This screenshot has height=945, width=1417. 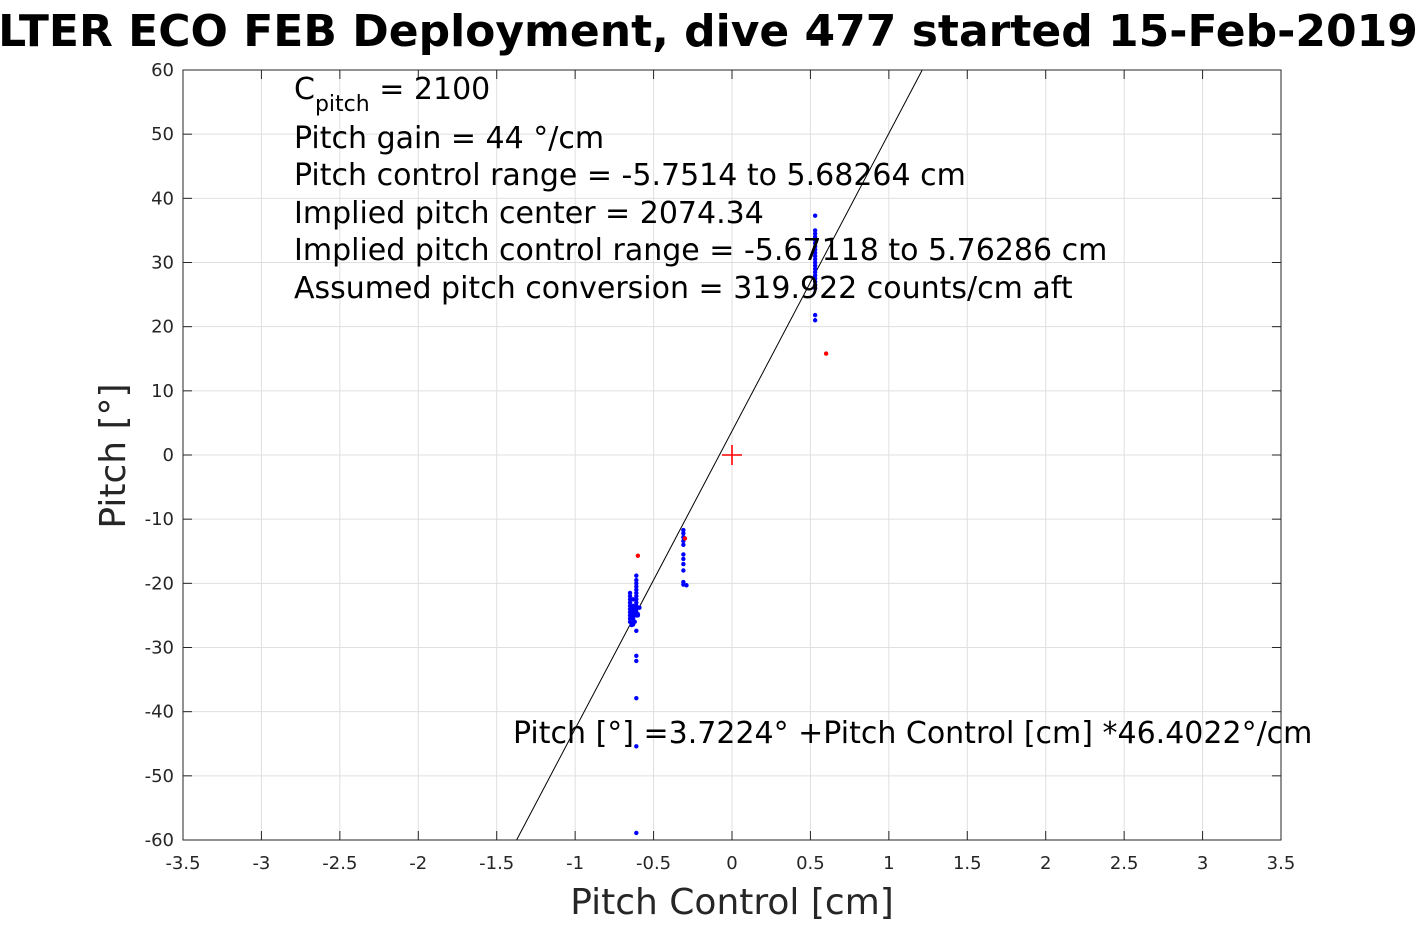 What do you see at coordinates (162, 391) in the screenshot?
I see `y-tick-label: 10` at bounding box center [162, 391].